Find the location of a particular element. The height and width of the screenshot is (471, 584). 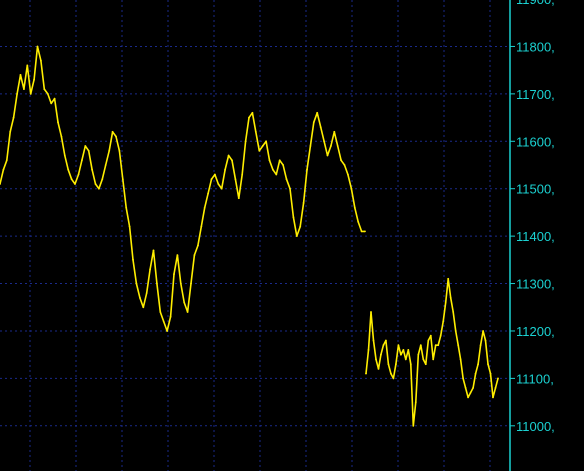

y-tick-label: 11500, is located at coordinates (535, 189).